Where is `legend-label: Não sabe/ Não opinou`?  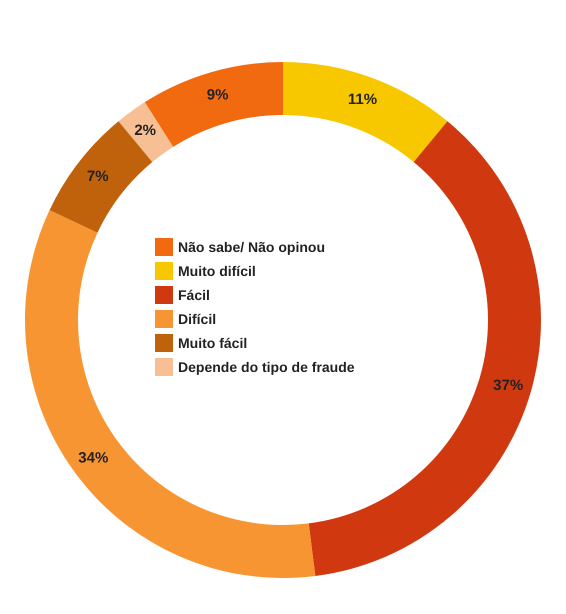
legend-label: Não sabe/ Não opinou is located at coordinates (252, 247).